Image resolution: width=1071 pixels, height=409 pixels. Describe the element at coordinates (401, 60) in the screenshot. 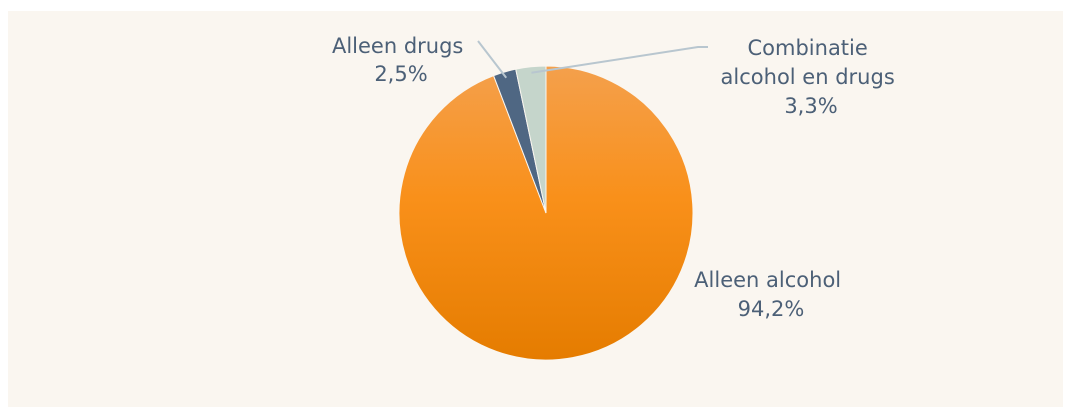

I see `slice-label-alleen-drugs: Alleen drugs 2,5%` at that location.